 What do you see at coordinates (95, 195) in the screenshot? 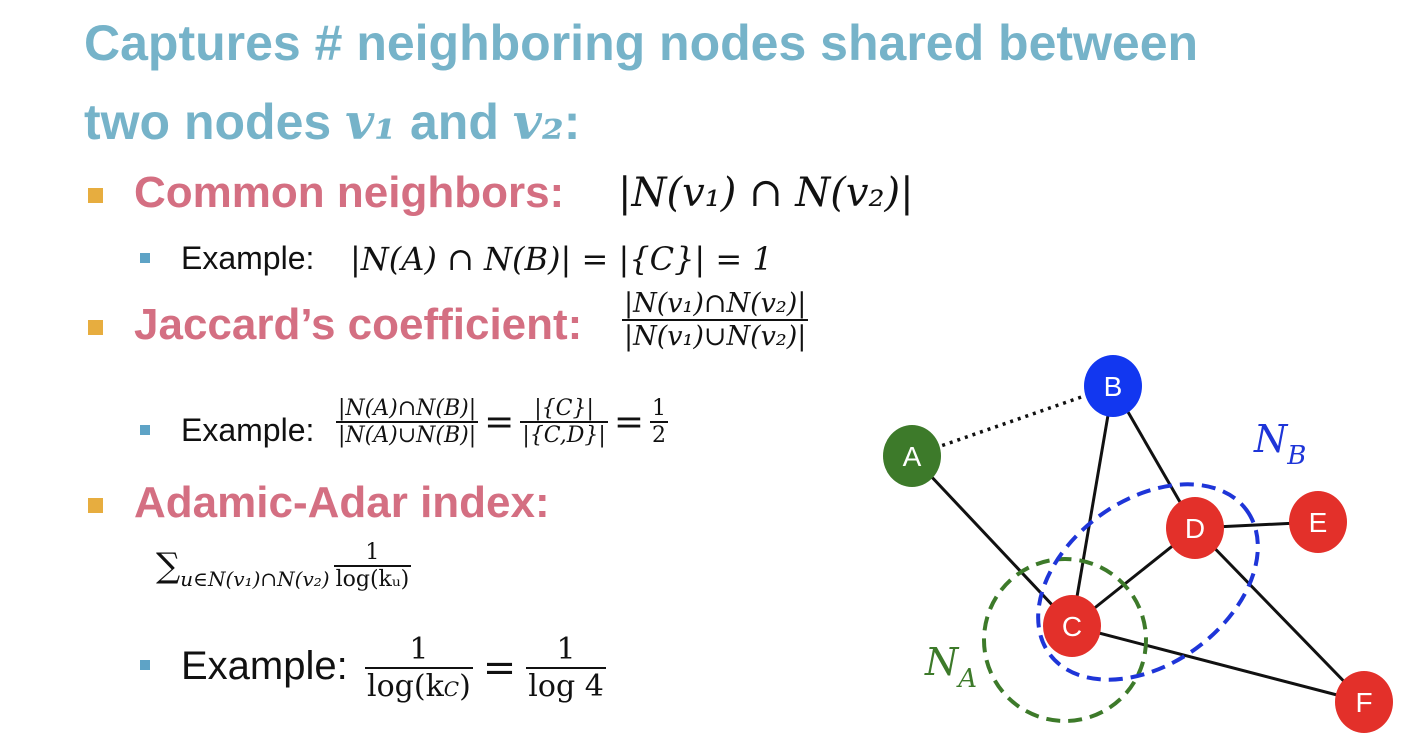
I see `bullet-common` at bounding box center [95, 195].